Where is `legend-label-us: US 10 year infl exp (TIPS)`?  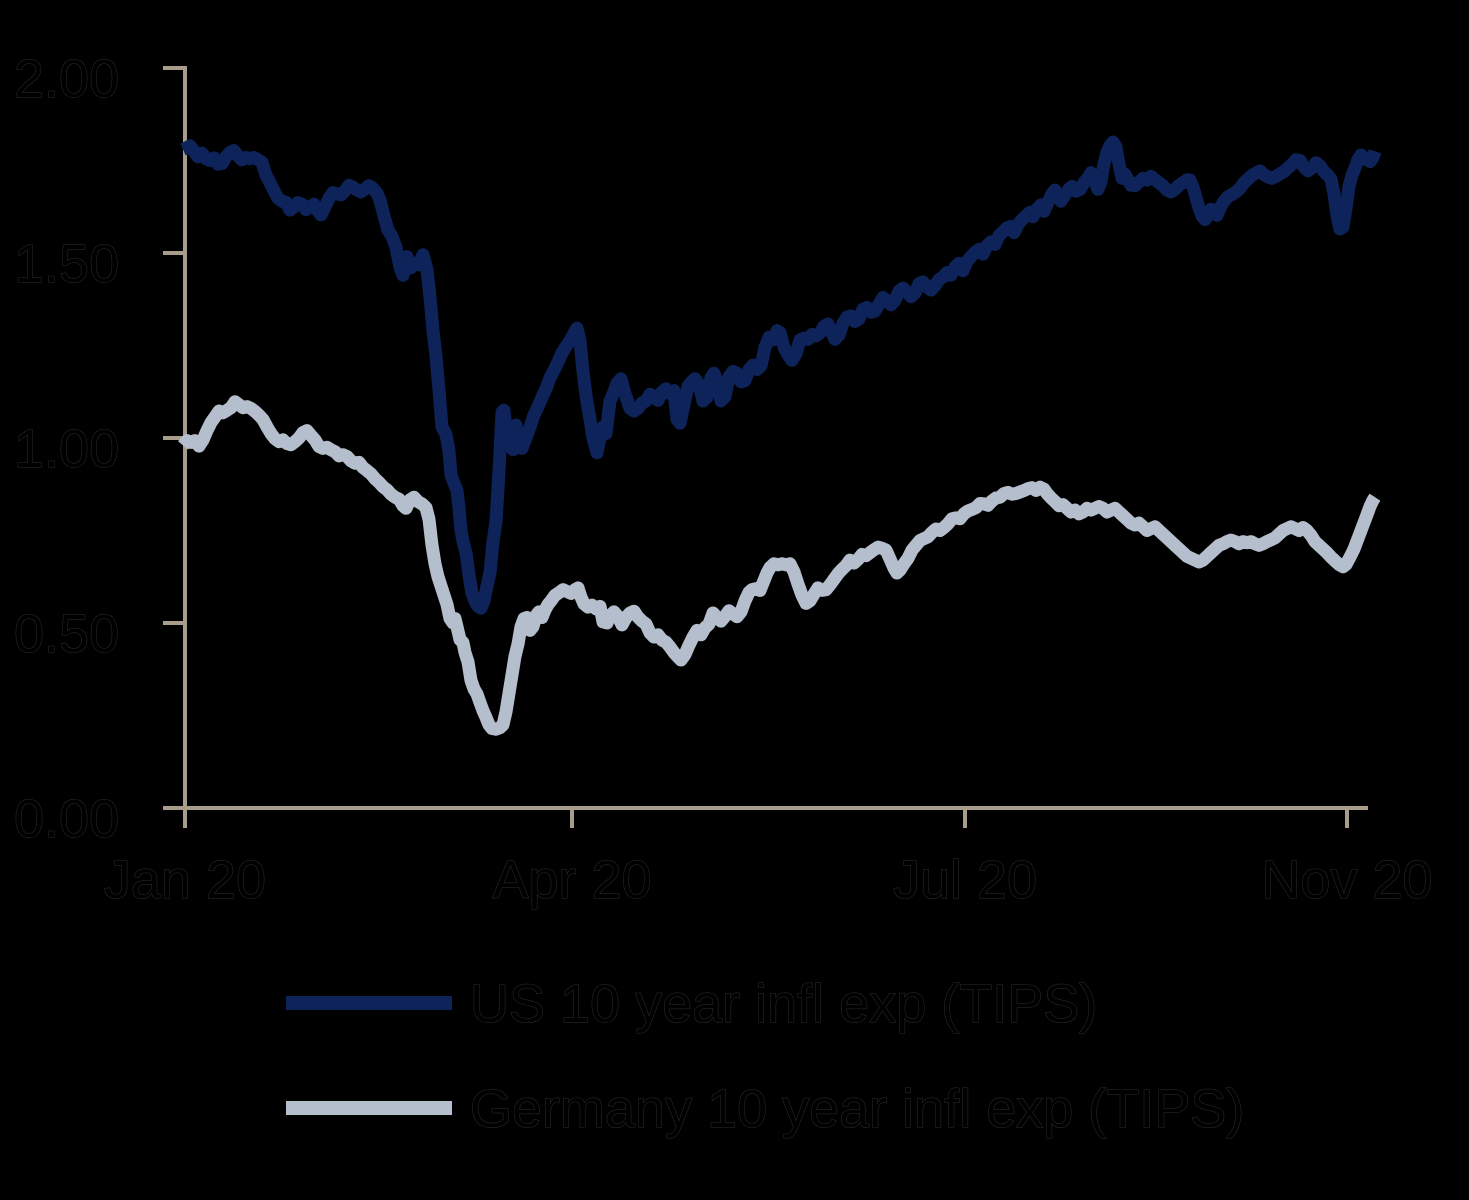
legend-label-us: US 10 year infl exp (TIPS) is located at coordinates (783, 1004).